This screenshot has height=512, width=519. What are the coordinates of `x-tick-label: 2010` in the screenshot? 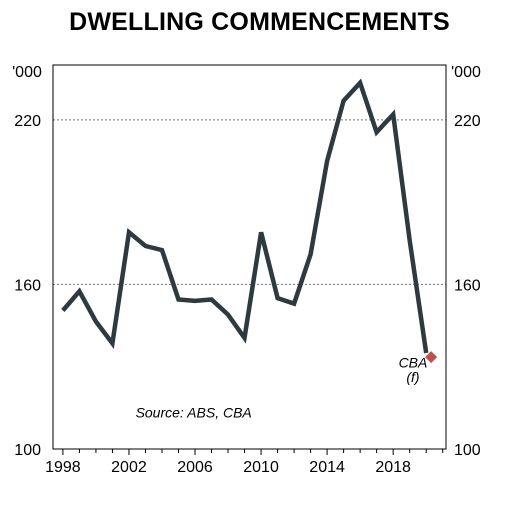 It's located at (261, 467).